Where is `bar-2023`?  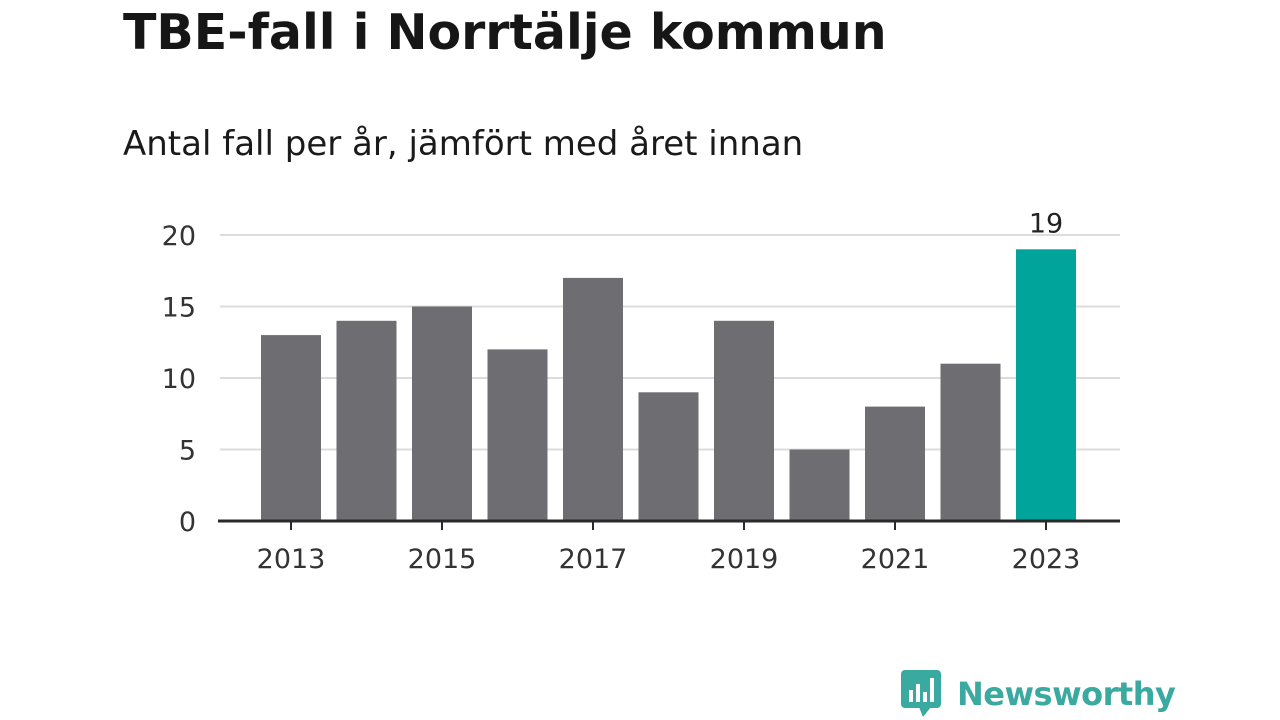
bar-2023 is located at coordinates (1046, 385).